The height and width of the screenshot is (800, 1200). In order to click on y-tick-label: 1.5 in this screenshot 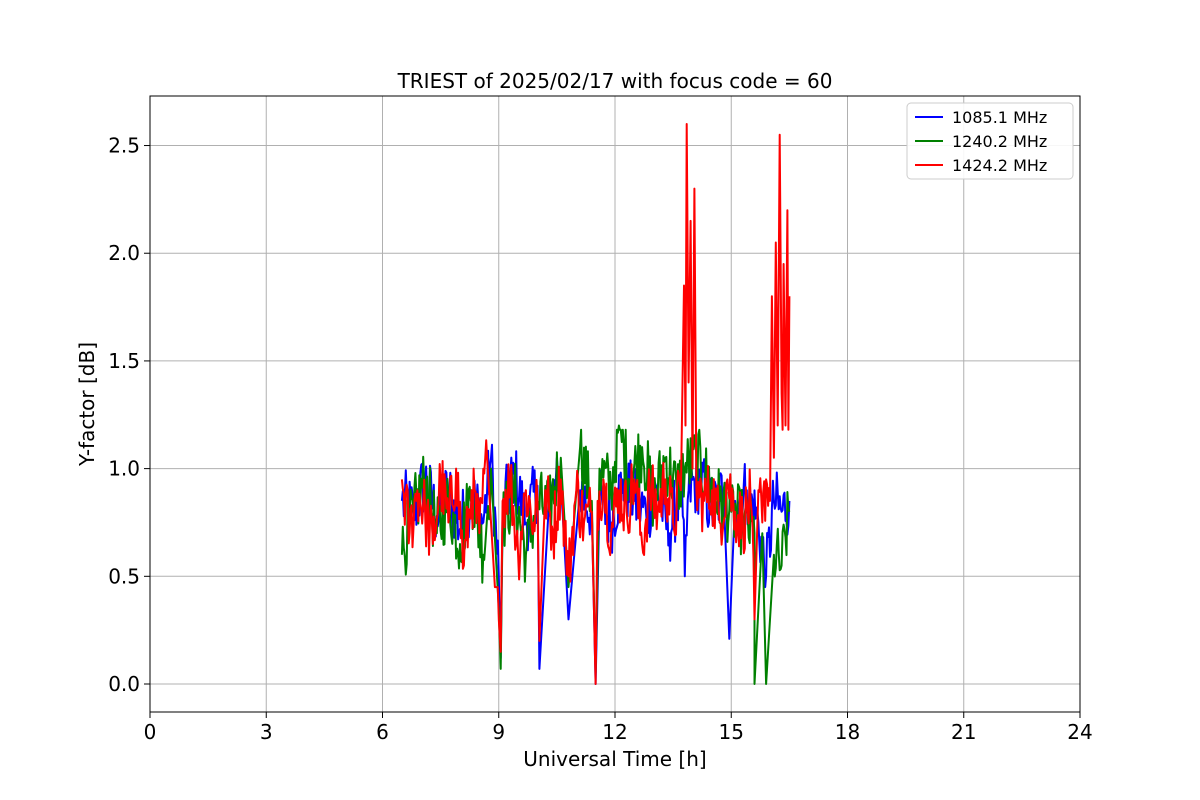, I will do `click(124, 361)`.